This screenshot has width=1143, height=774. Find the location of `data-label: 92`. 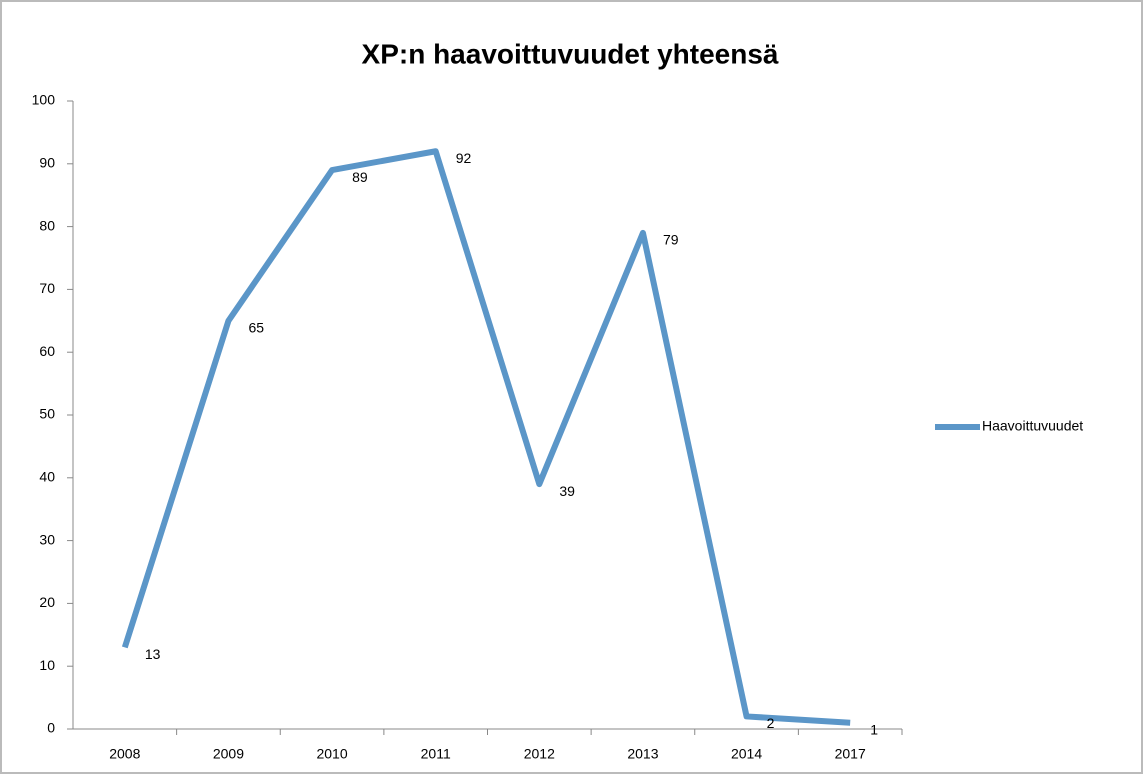

data-label: 92 is located at coordinates (464, 158).